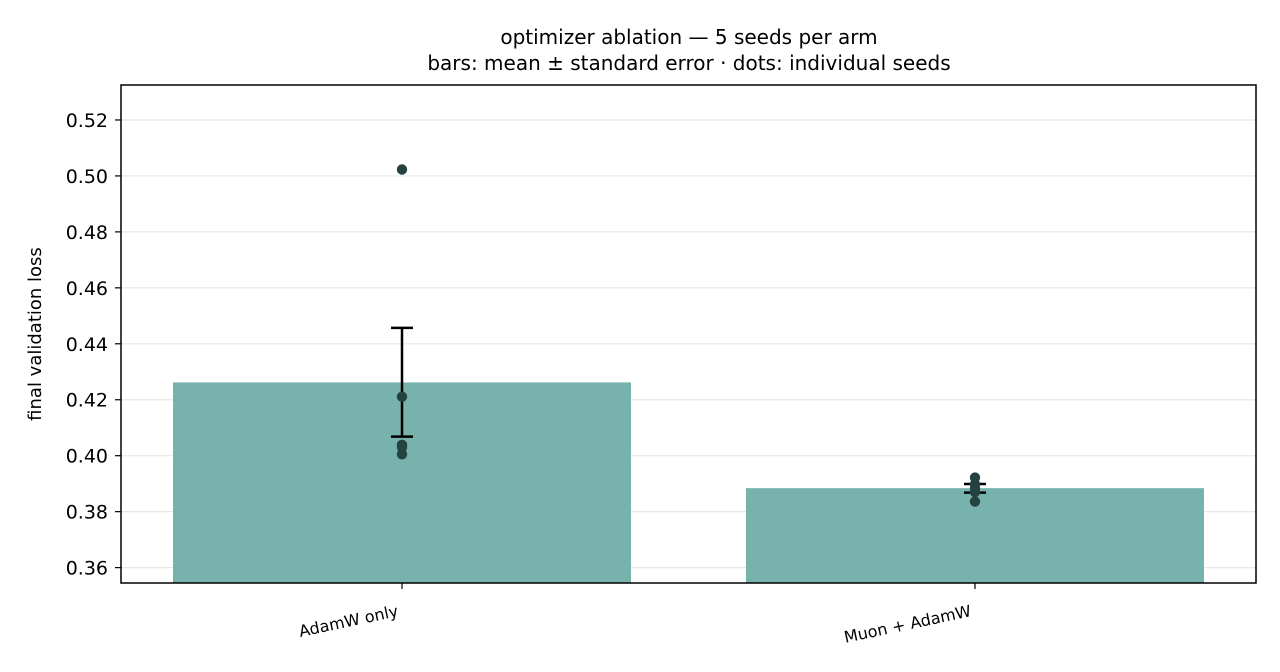 The height and width of the screenshot is (672, 1280). I want to click on y-tick-label: 0.52, so click(87, 121).